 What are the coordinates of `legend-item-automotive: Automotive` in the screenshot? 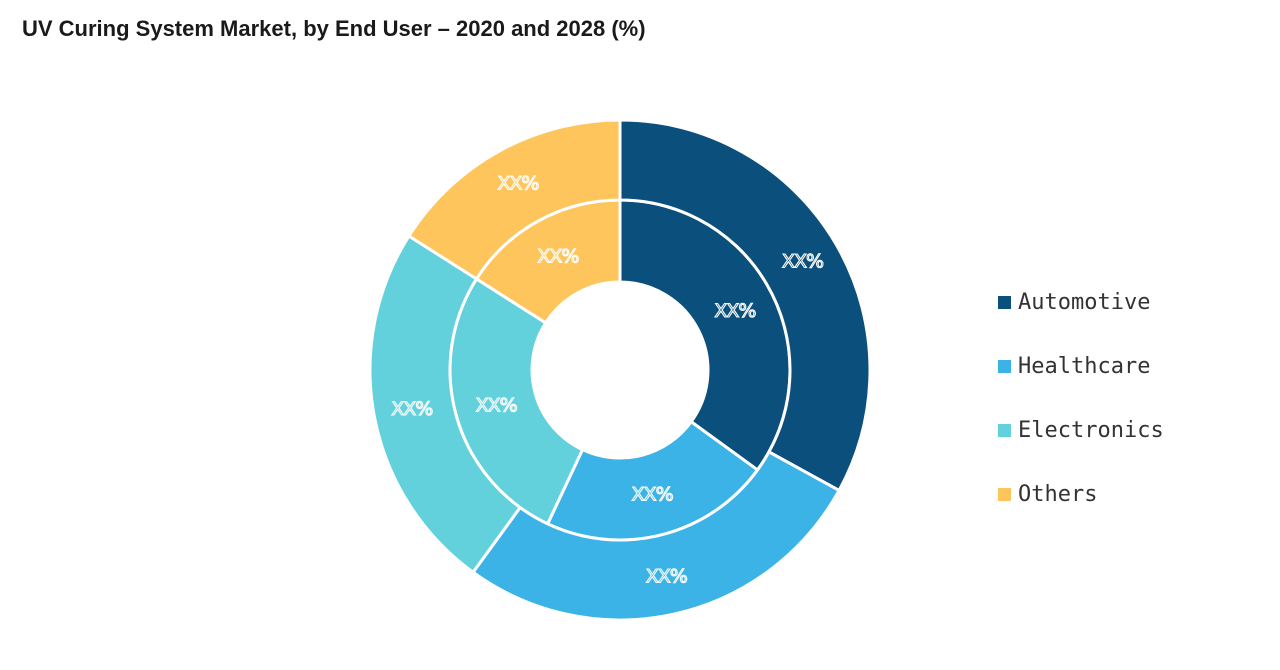 It's located at (1081, 302).